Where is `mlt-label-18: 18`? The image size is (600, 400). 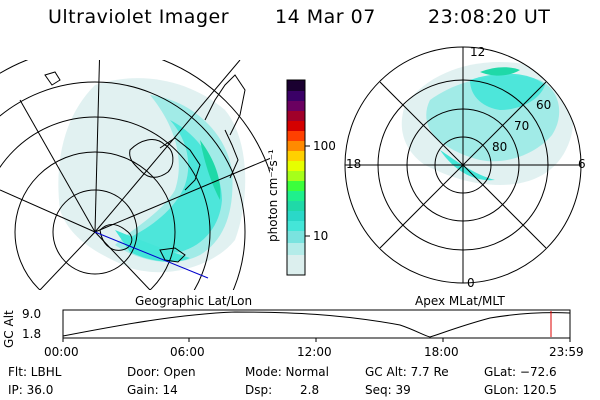 mlt-label-18: 18 is located at coordinates (354, 164).